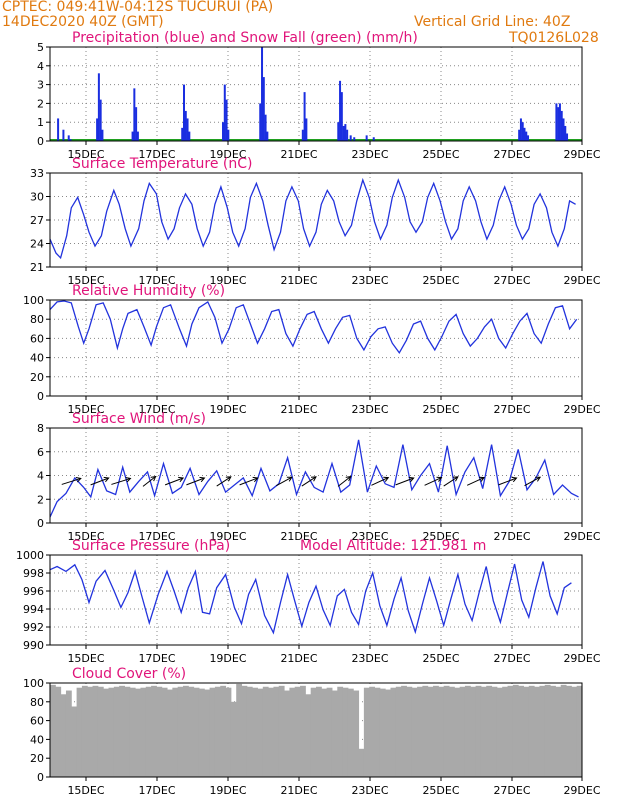 The width and height of the screenshot is (618, 800). What do you see at coordinates (37, 244) in the screenshot?
I see `y-tick-label-temp: 24` at bounding box center [37, 244].